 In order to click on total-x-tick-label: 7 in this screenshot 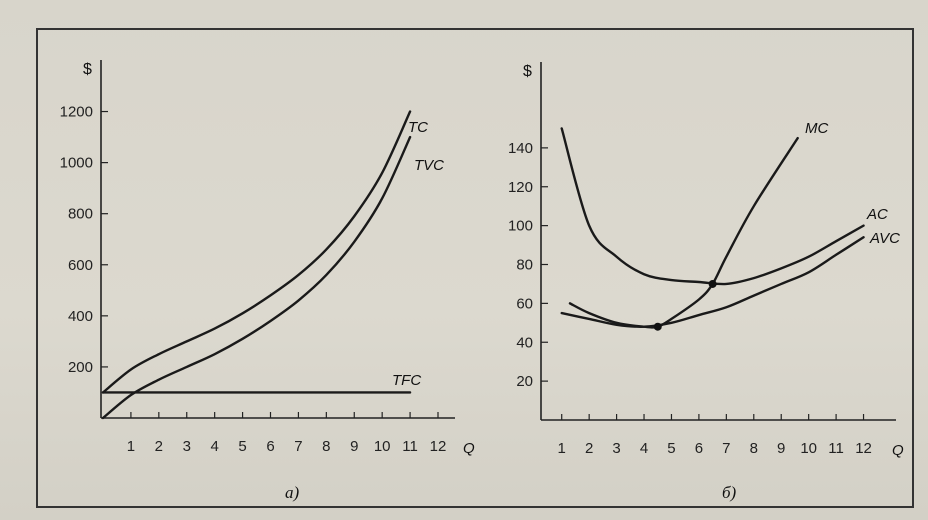, I will do `click(298, 446)`.